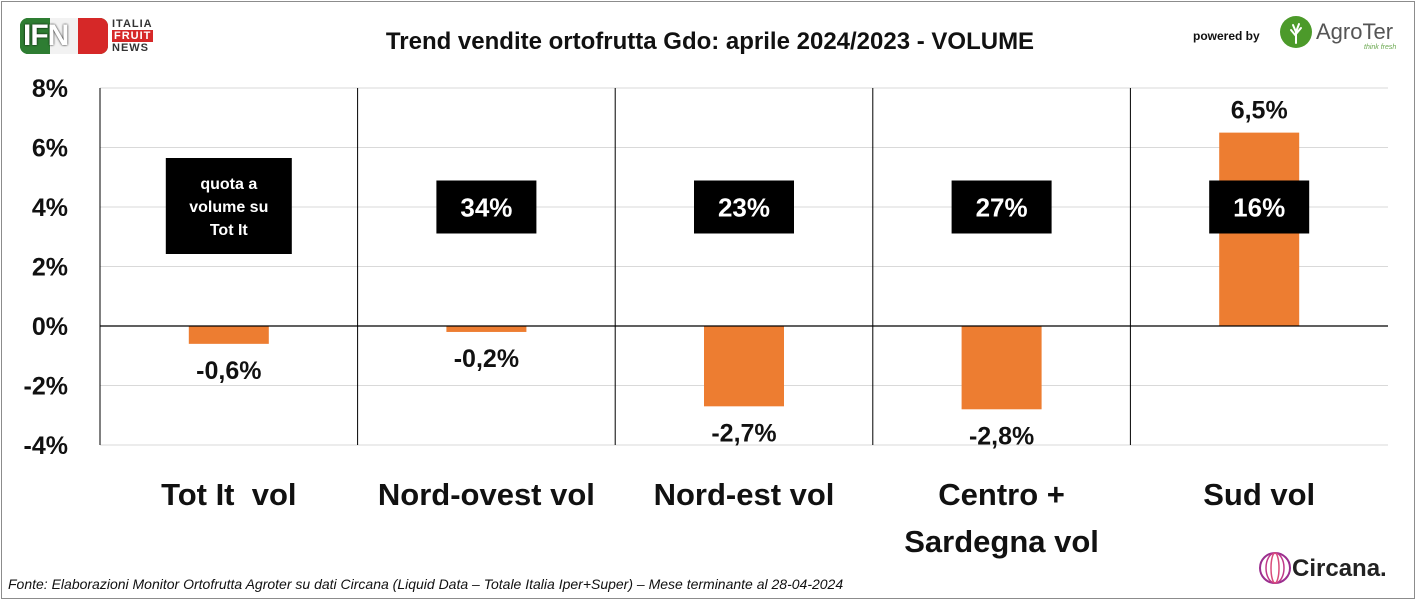 This screenshot has height=602, width=1418. I want to click on share-box: 23%, so click(744, 207).